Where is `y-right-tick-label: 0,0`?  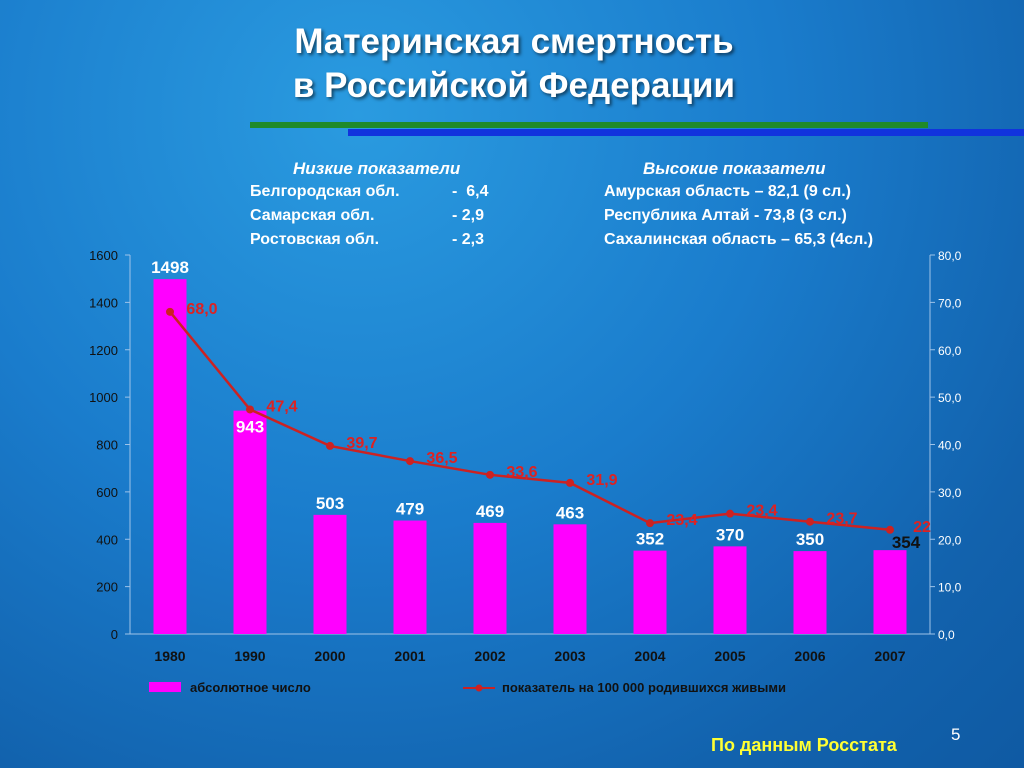 y-right-tick-label: 0,0 is located at coordinates (946, 635).